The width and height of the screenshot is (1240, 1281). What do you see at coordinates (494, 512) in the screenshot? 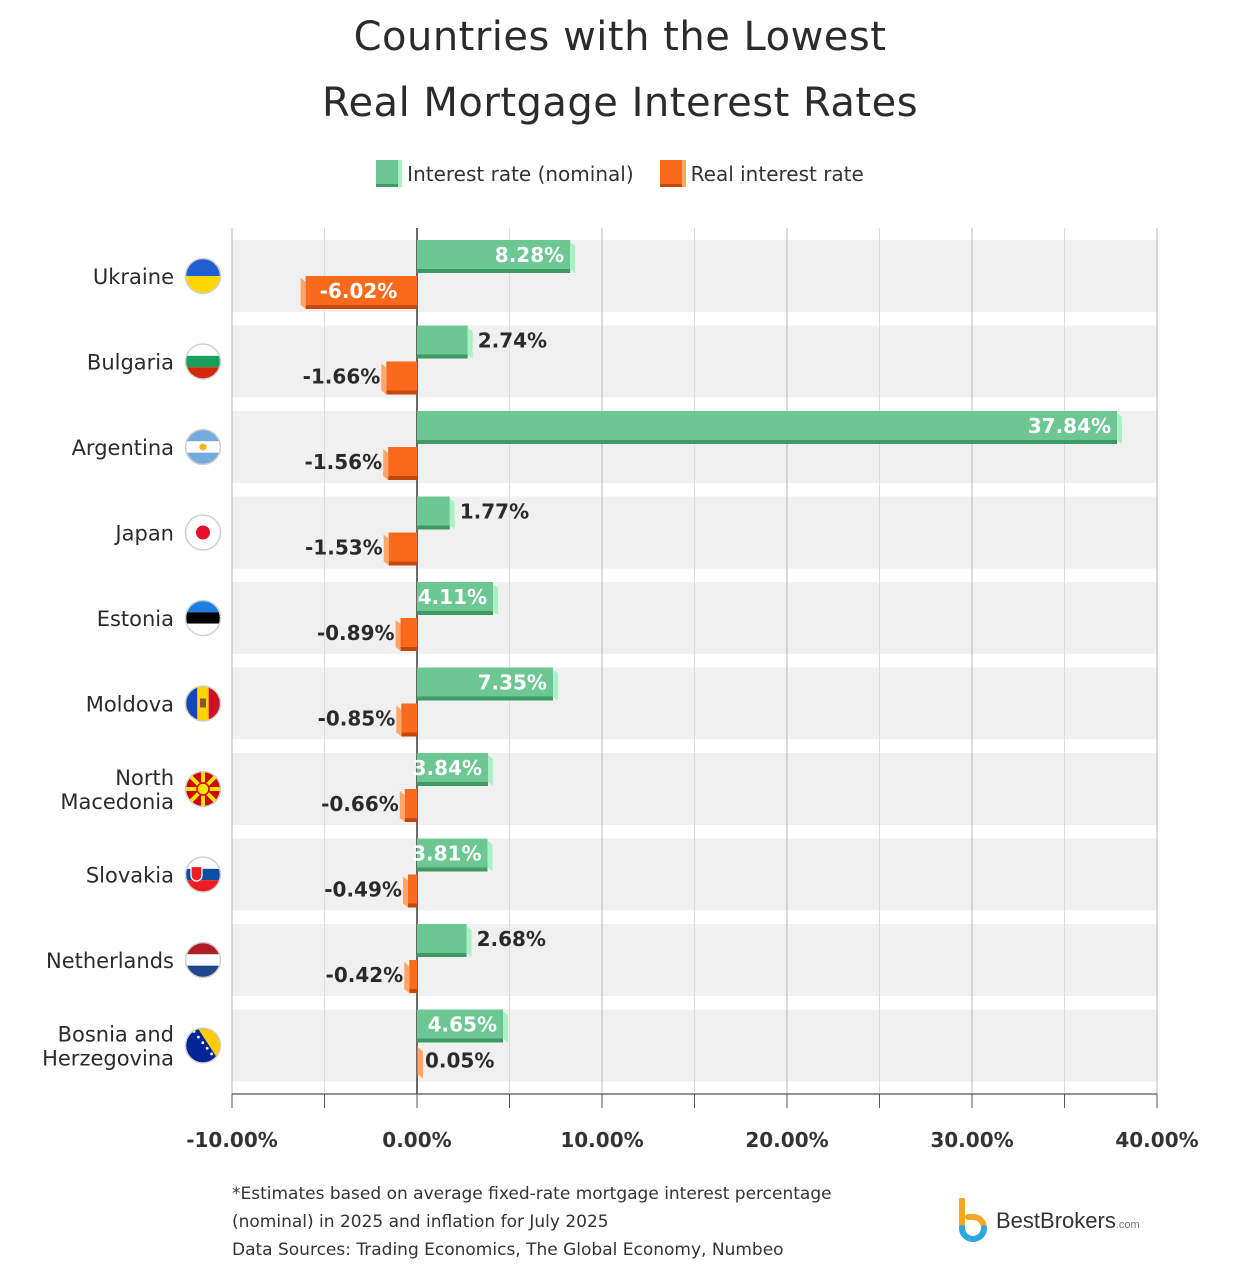
I see `nominal-data-label: 1.77%` at bounding box center [494, 512].